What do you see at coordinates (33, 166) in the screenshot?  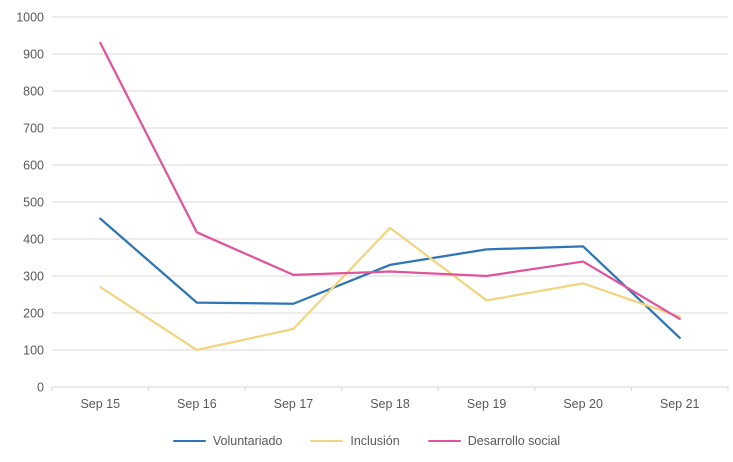 I see `y-axis-tick-label: 600` at bounding box center [33, 166].